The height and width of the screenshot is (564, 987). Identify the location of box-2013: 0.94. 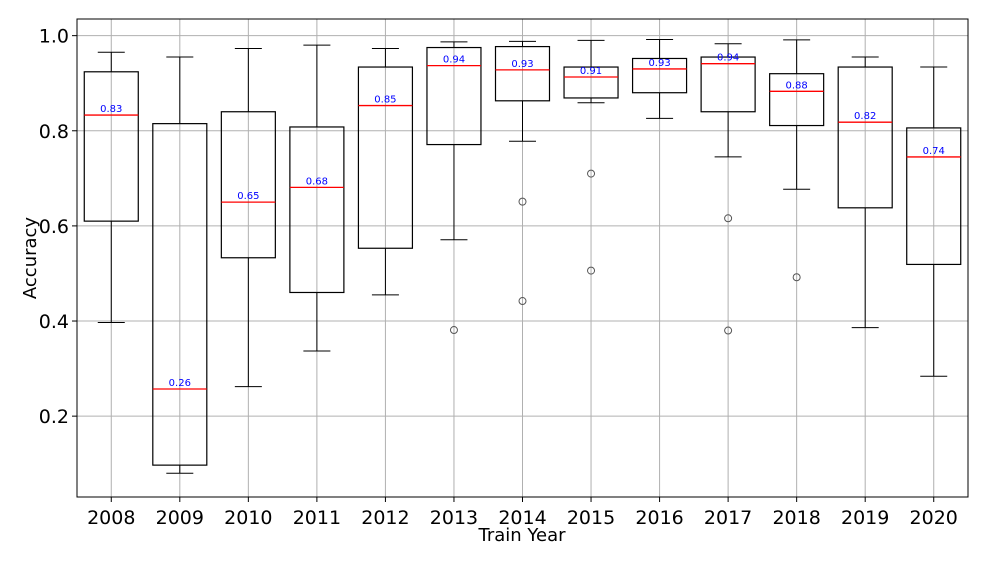
(454, 188).